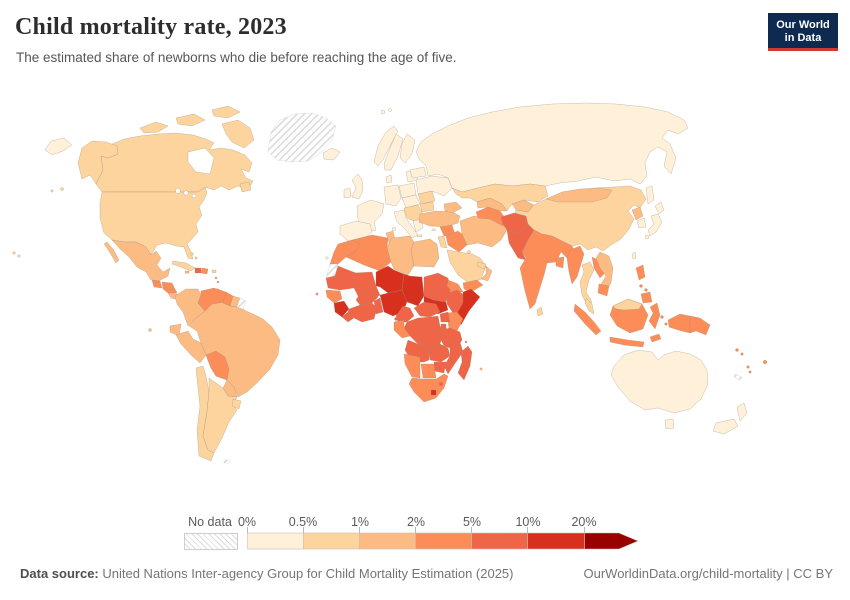  I want to click on country-germany, so click(392, 195).